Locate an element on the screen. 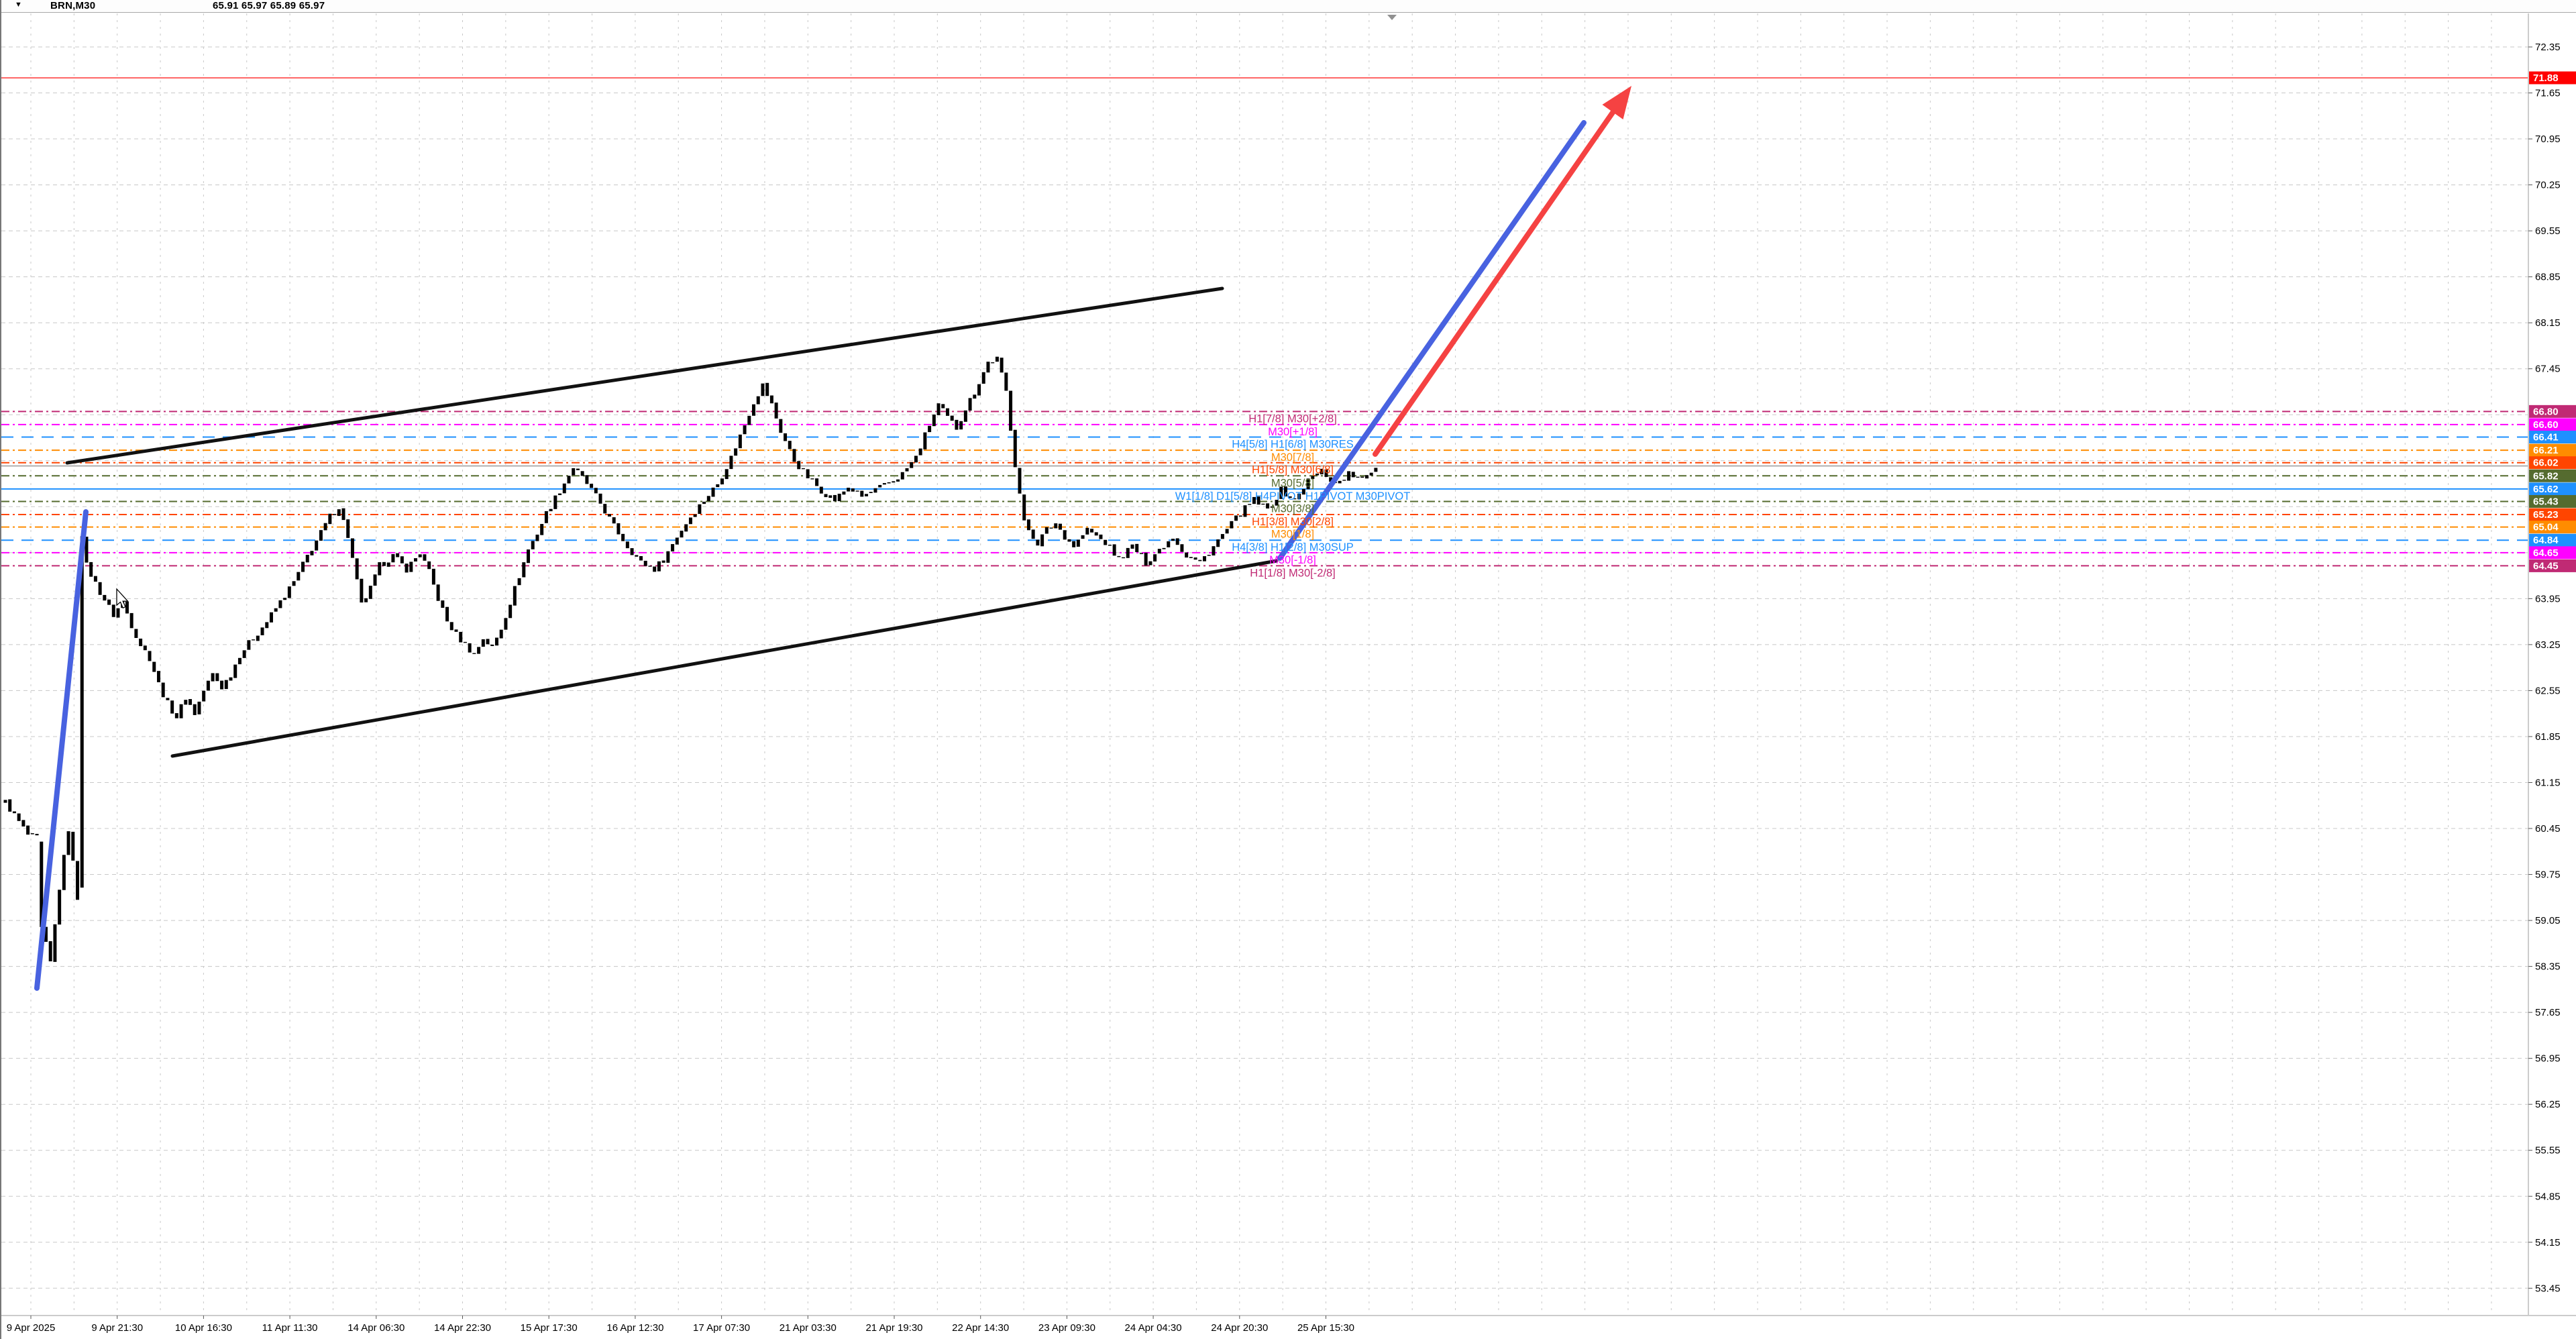 The width and height of the screenshot is (2576, 1339). svg-text: M30[1/8] is located at coordinates (1292, 535).